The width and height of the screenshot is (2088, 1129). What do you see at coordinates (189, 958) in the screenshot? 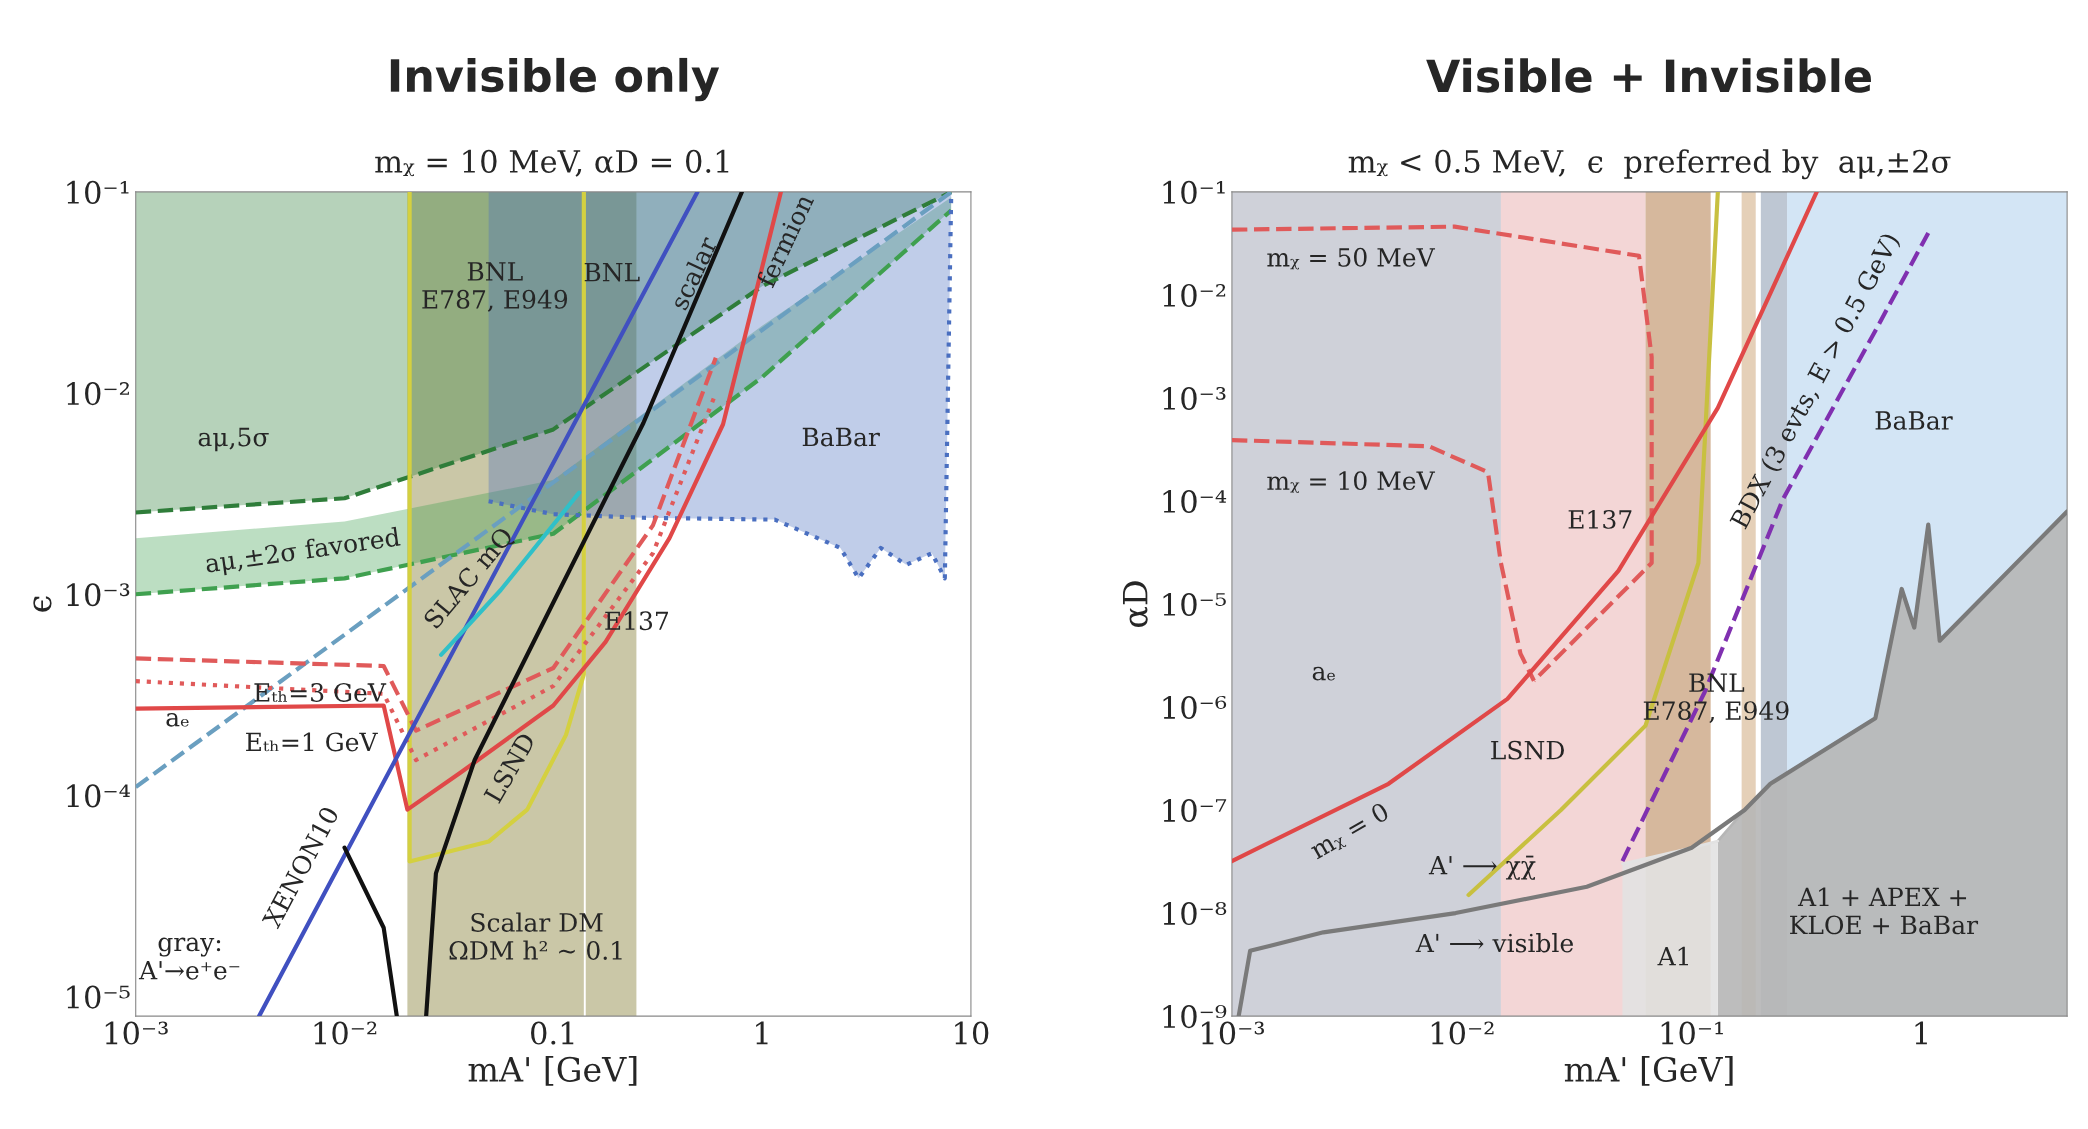
I see `annotation: gray: A'→e⁺e⁻` at bounding box center [189, 958].